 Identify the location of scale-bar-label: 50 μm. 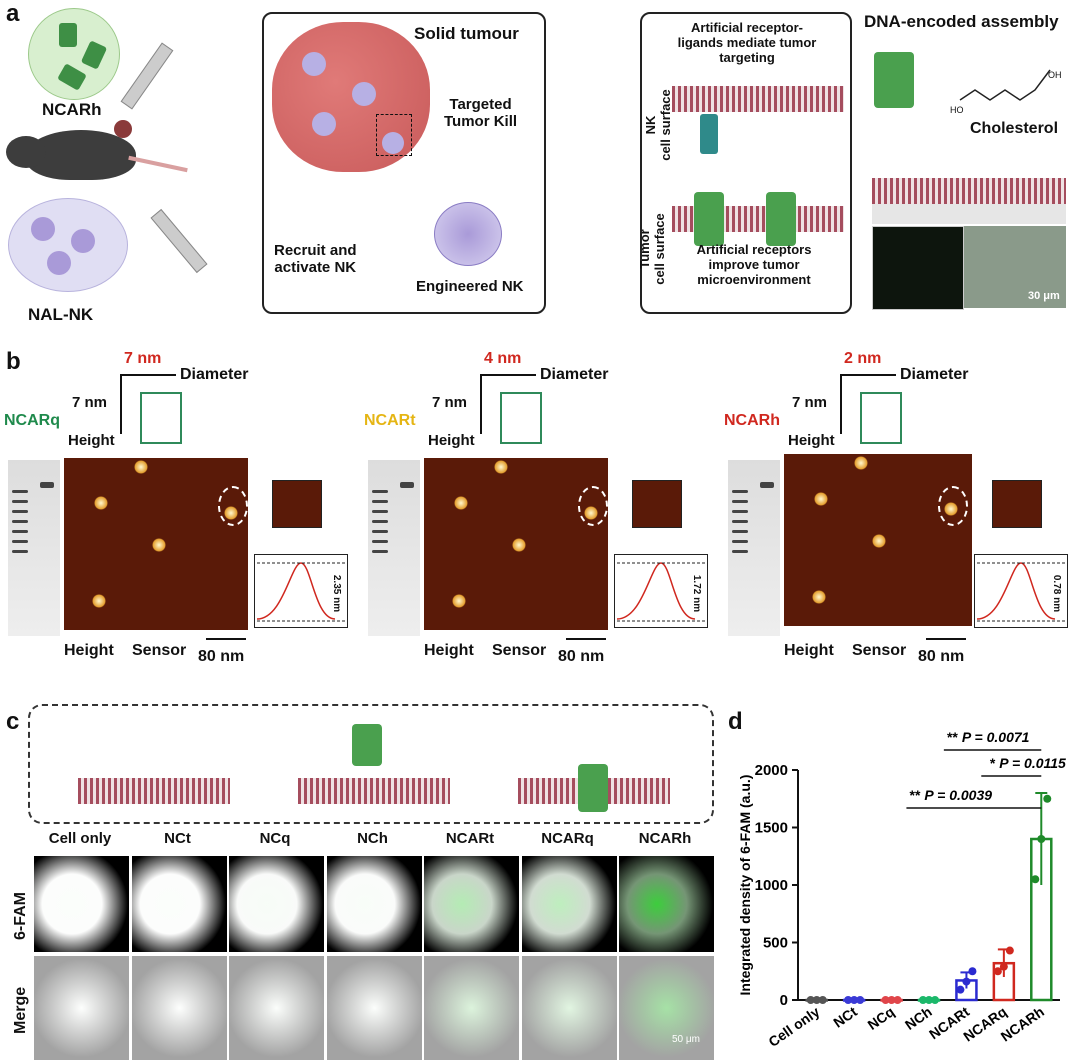
(686, 1039).